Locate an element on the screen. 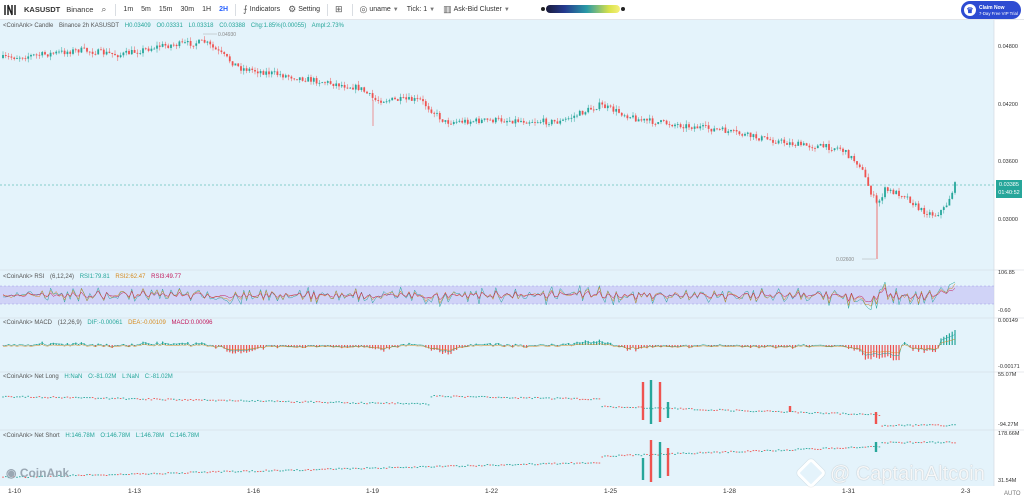 This screenshot has height=501, width=1024. net-short-pane is located at coordinates (497, 458).